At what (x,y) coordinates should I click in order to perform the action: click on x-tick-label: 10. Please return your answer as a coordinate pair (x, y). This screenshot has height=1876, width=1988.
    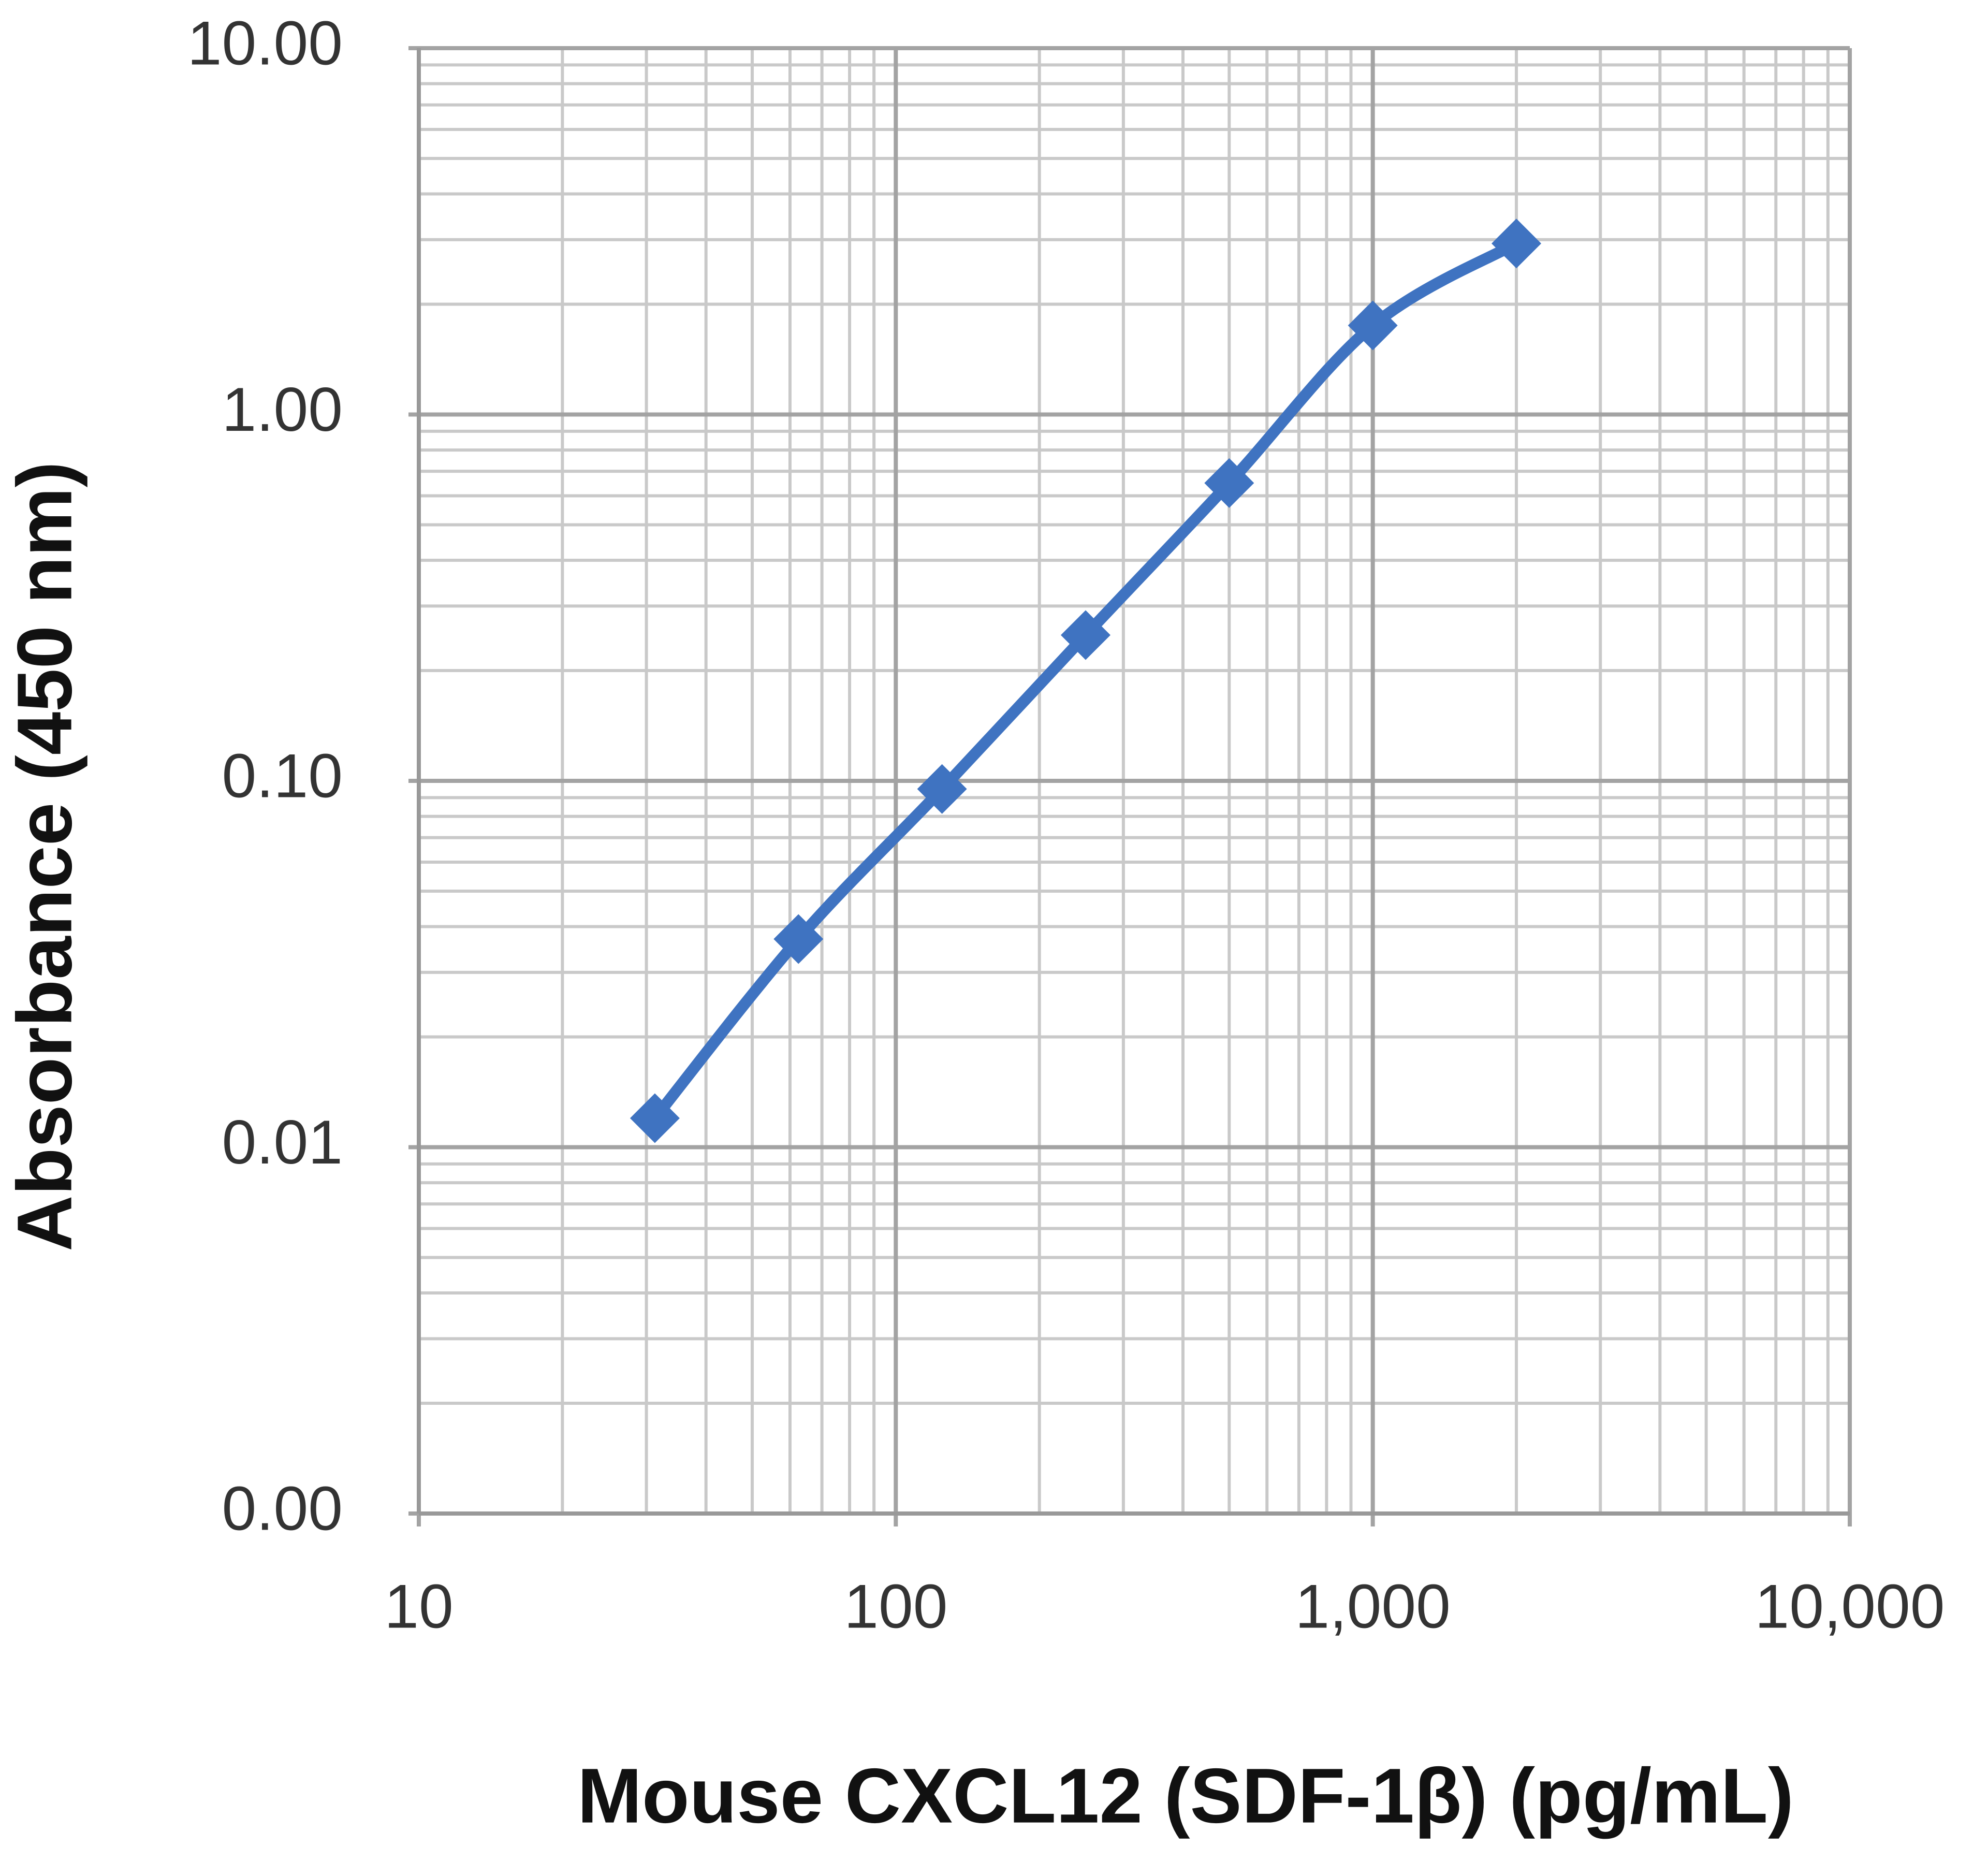
    Looking at the image, I should click on (418, 1607).